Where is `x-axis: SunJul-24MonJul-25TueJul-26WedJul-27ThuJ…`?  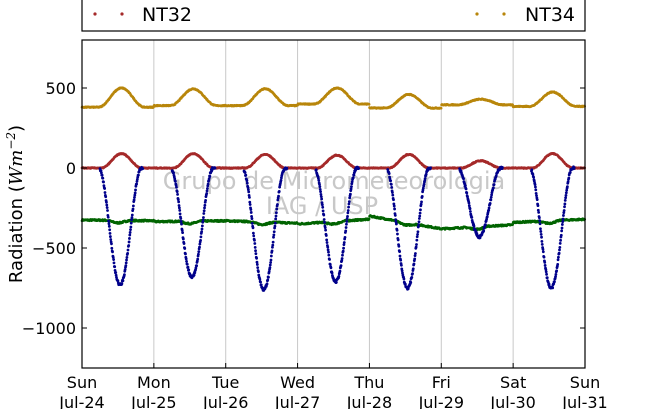 x-axis: SunJul-24MonJul-25TueJul-26WedJul-27ThuJ… is located at coordinates (333, 386).